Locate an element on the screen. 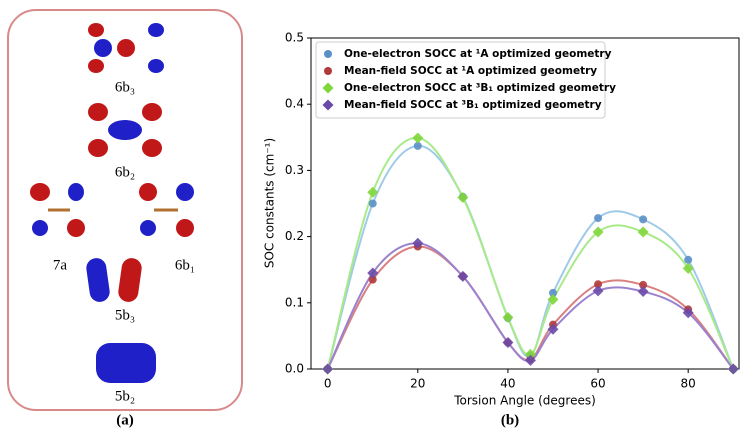 Image resolution: width=741 pixels, height=431 pixels. x-tick-label: 0 is located at coordinates (328, 384).